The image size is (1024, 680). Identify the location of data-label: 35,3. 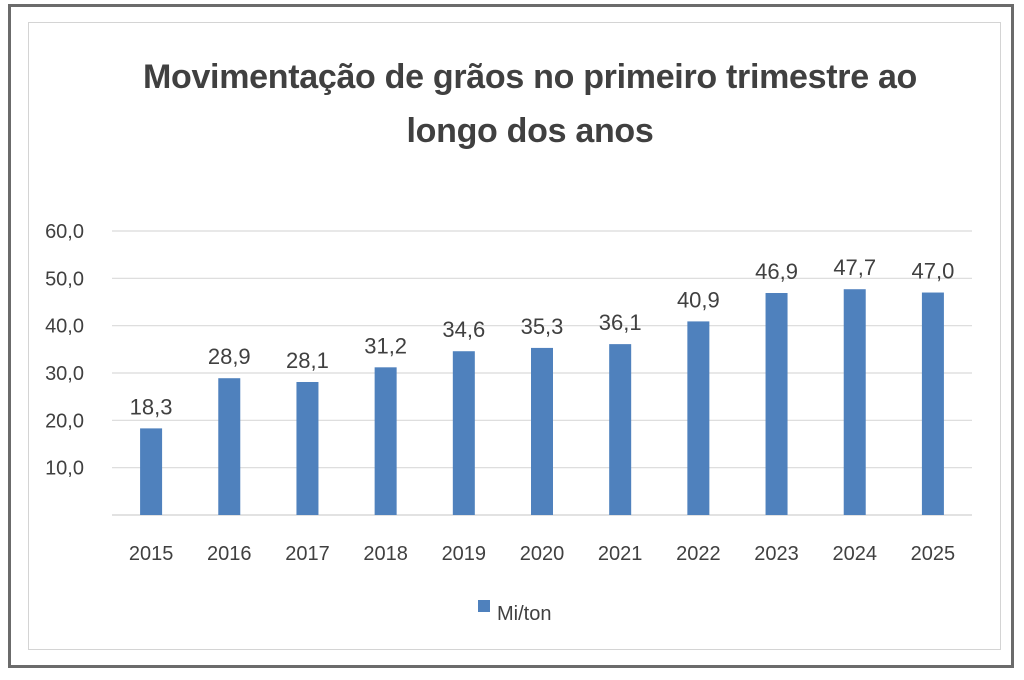
(542, 326).